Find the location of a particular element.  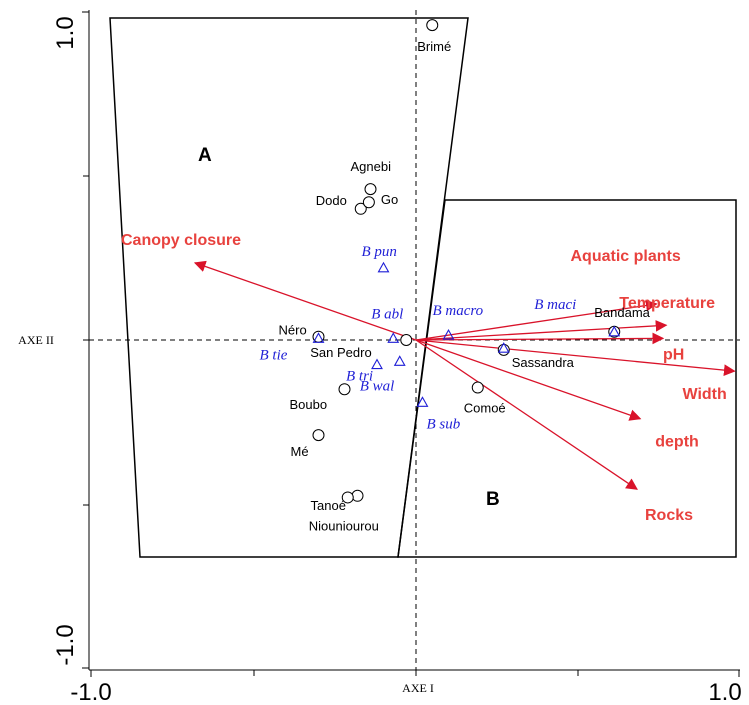

y-axis-title: AXE II is located at coordinates (36, 340).